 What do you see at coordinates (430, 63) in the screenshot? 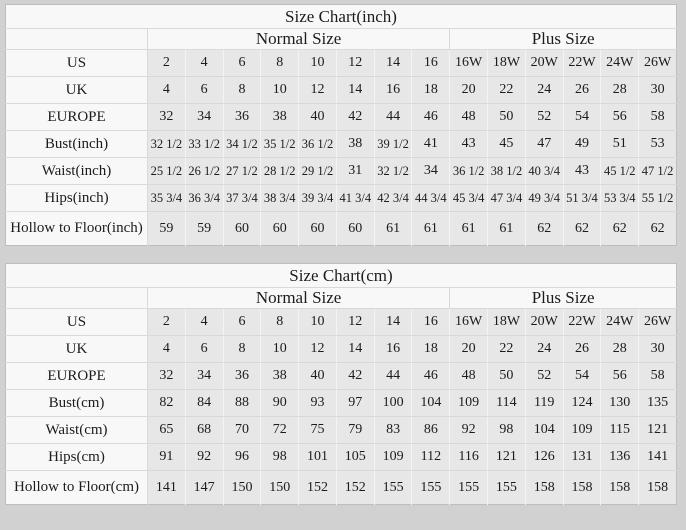
I see `size-cell: 16` at bounding box center [430, 63].